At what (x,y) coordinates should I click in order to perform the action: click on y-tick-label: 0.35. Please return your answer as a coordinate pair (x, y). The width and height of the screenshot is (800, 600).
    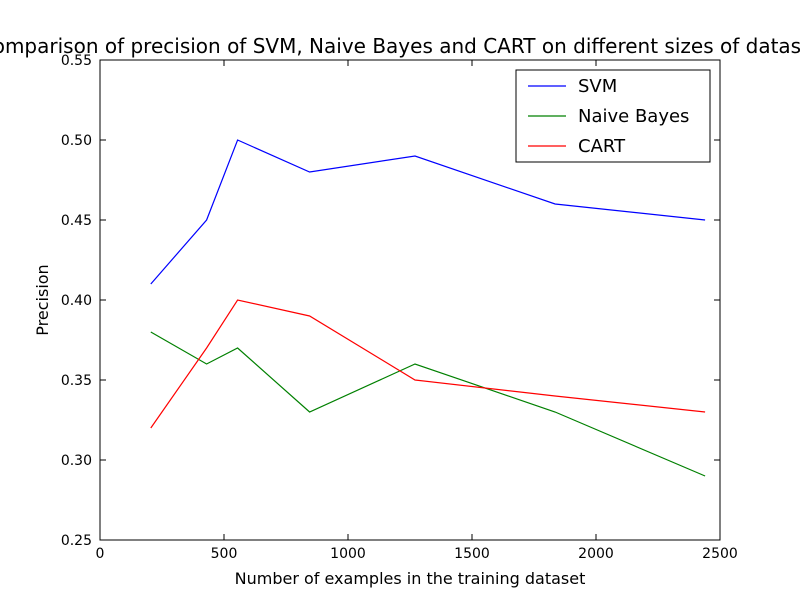
    Looking at the image, I should click on (76, 381).